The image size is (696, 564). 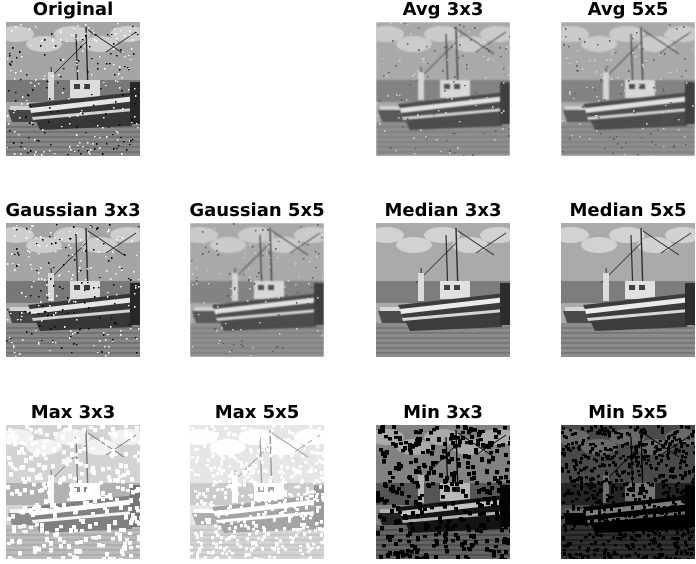 What do you see at coordinates (628, 412) in the screenshot?
I see `panel-title: Min 5x5` at bounding box center [628, 412].